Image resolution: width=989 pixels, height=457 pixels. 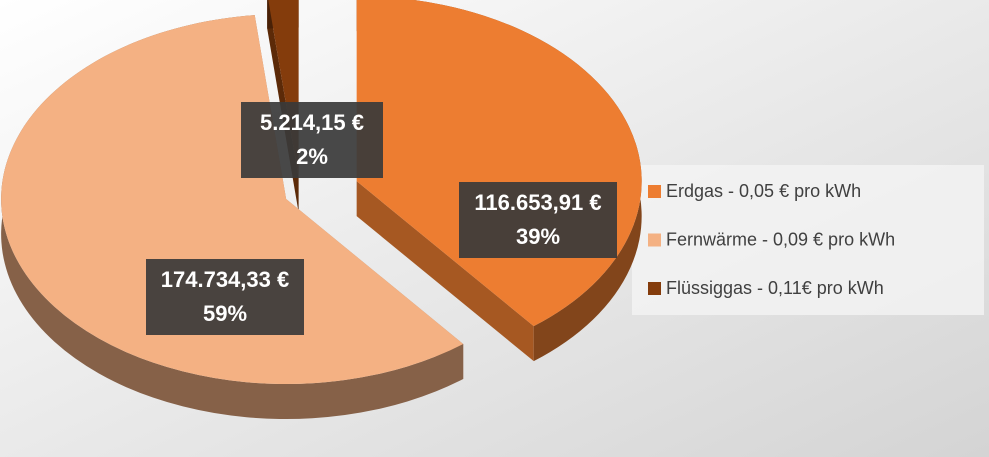 I want to click on data-label: 116.653,91 €, so click(x=537, y=202).